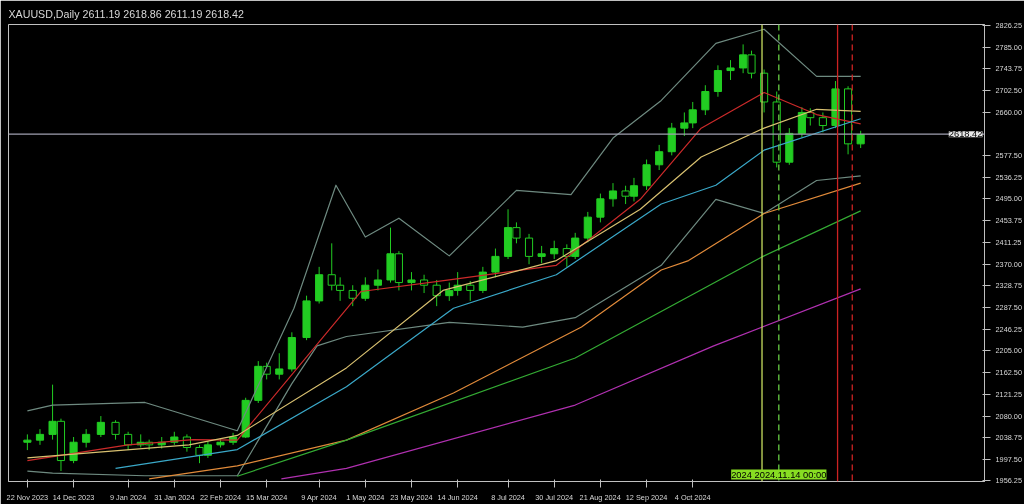 This screenshot has width=1024, height=504. Describe the element at coordinates (965, 134) in the screenshot. I see `ref-line-label: 2618.42` at that location.